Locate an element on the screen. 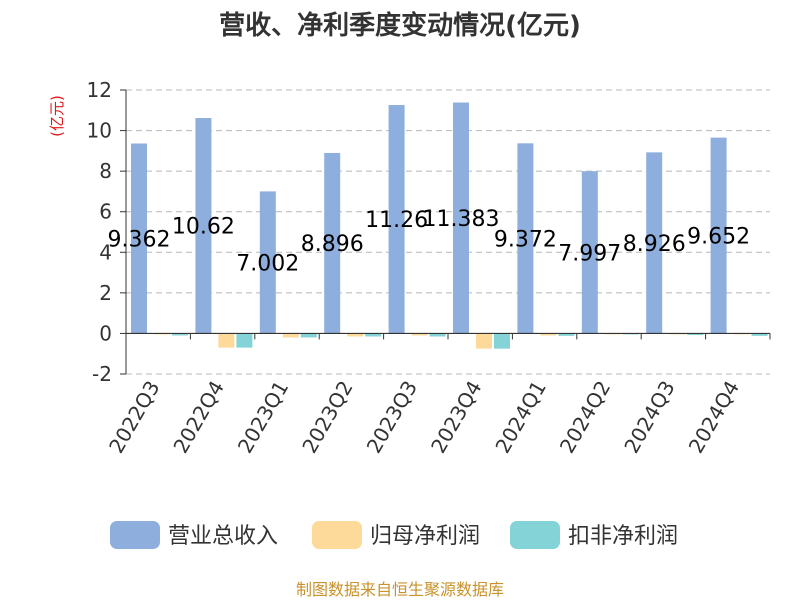 The image size is (800, 600). source-note: 制图数据来自恒生聚源数据库 is located at coordinates (400, 589).